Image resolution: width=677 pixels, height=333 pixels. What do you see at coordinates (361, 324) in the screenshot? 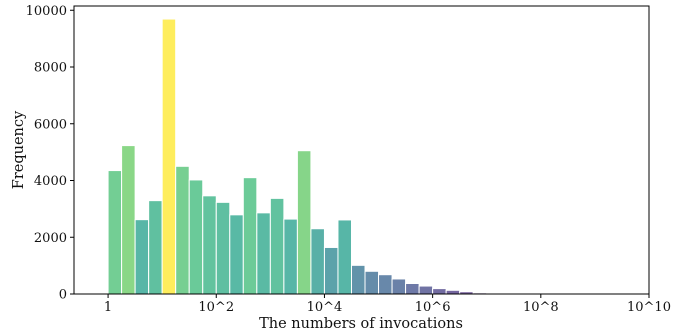
I see `x-axis-label: The numbers of invocations` at bounding box center [361, 324].